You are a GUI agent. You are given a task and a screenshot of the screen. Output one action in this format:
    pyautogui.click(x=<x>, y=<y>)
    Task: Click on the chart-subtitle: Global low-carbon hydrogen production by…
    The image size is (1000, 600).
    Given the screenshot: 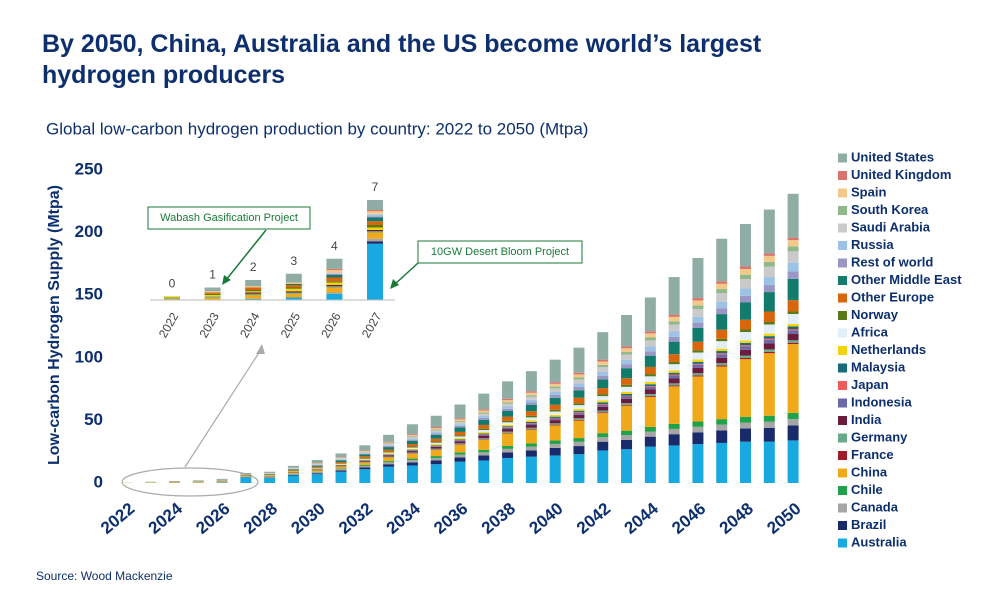 What is the action you would take?
    pyautogui.click(x=317, y=128)
    